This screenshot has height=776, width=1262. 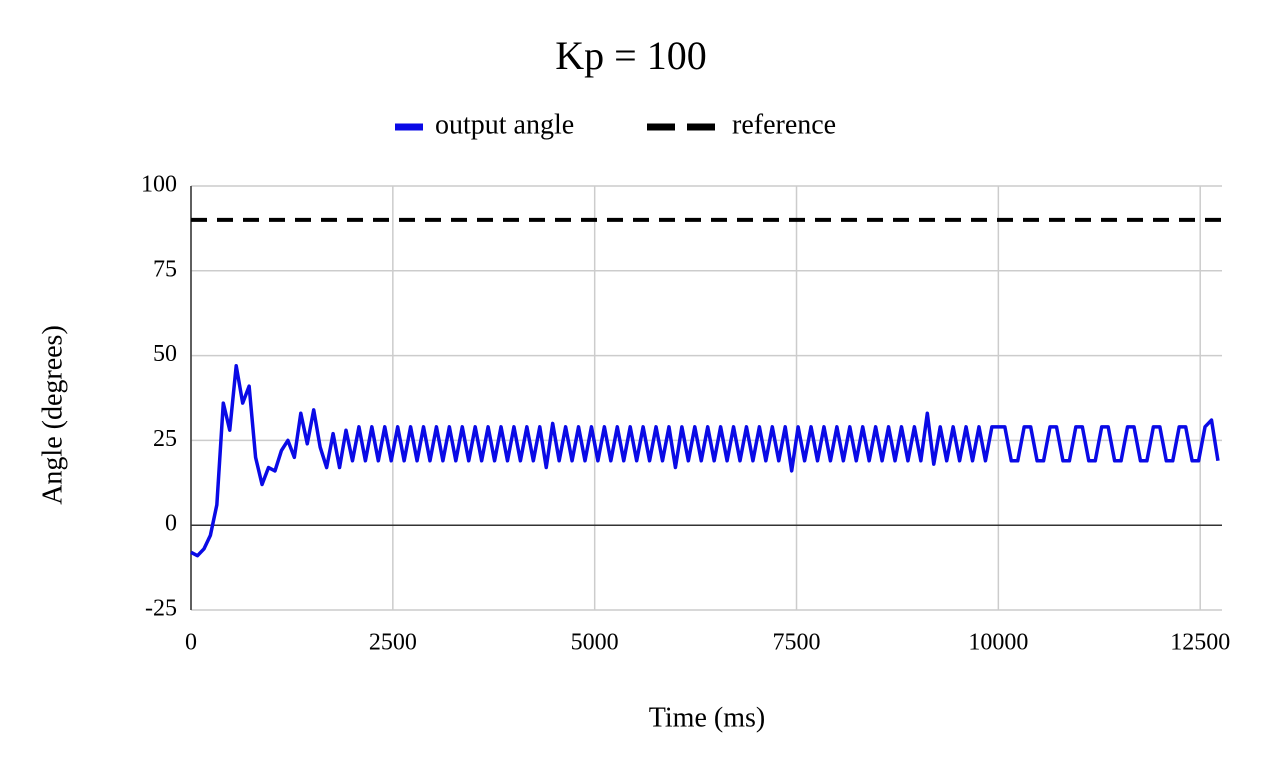 I want to click on x-axis-title: Time (ms), so click(x=707, y=717).